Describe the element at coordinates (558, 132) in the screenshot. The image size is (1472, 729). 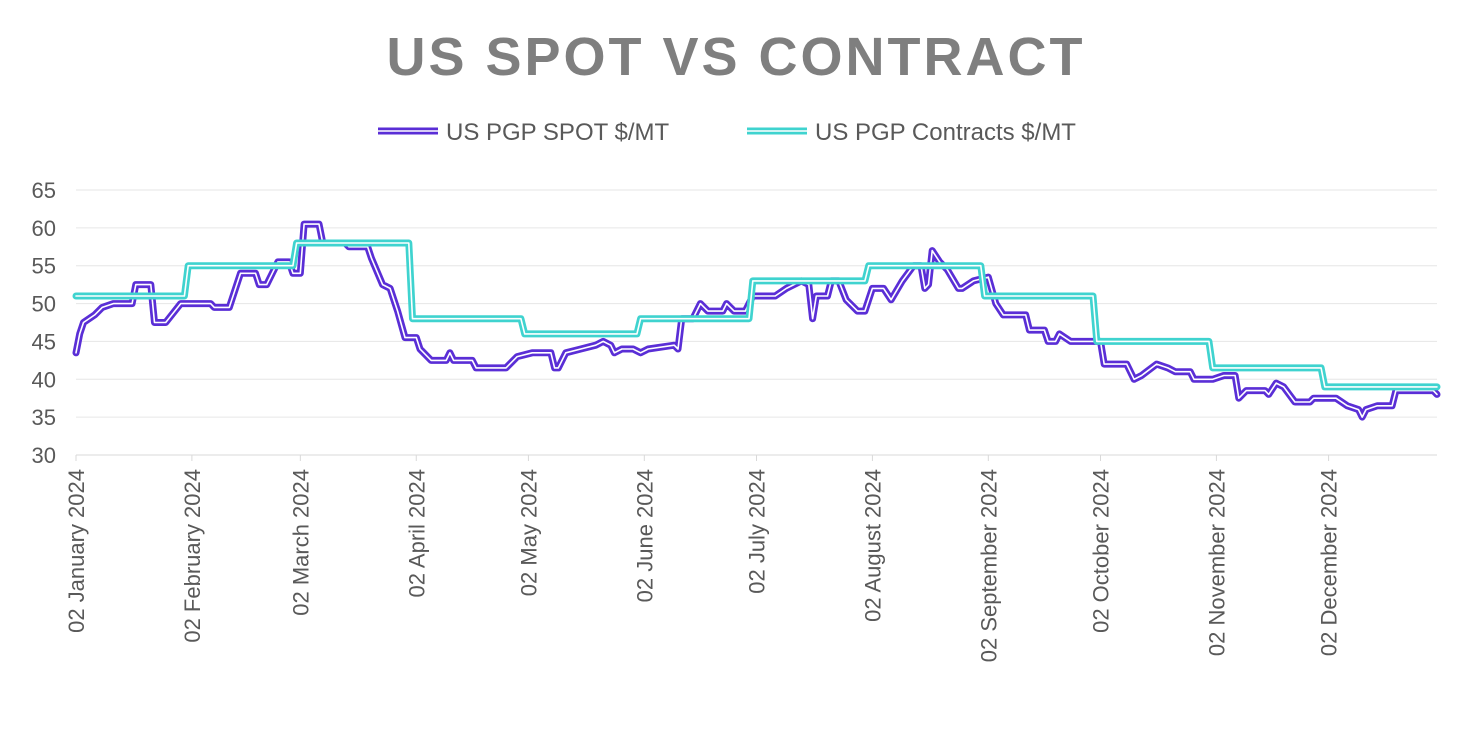
I see `legend-label-spot: US PGP SPOT $/MT` at that location.